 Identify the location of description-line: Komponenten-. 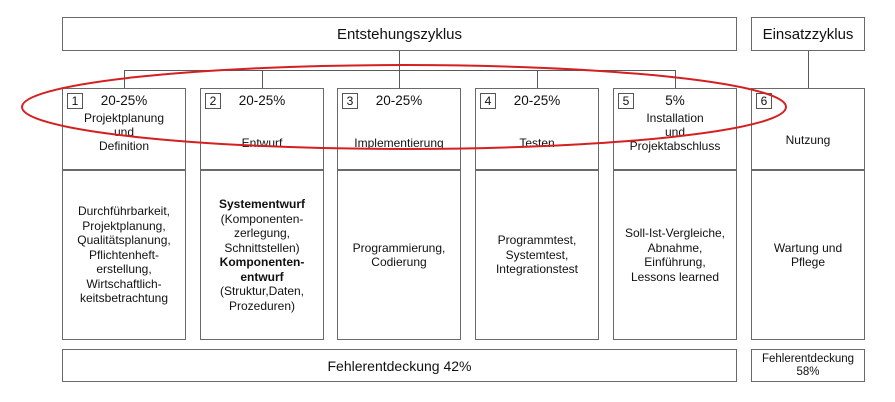
(262, 262).